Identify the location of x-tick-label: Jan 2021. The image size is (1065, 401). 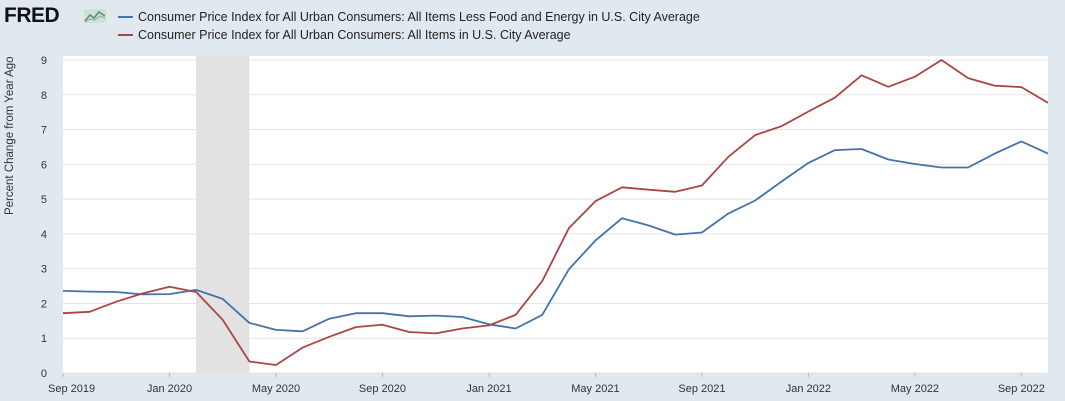
(488, 389).